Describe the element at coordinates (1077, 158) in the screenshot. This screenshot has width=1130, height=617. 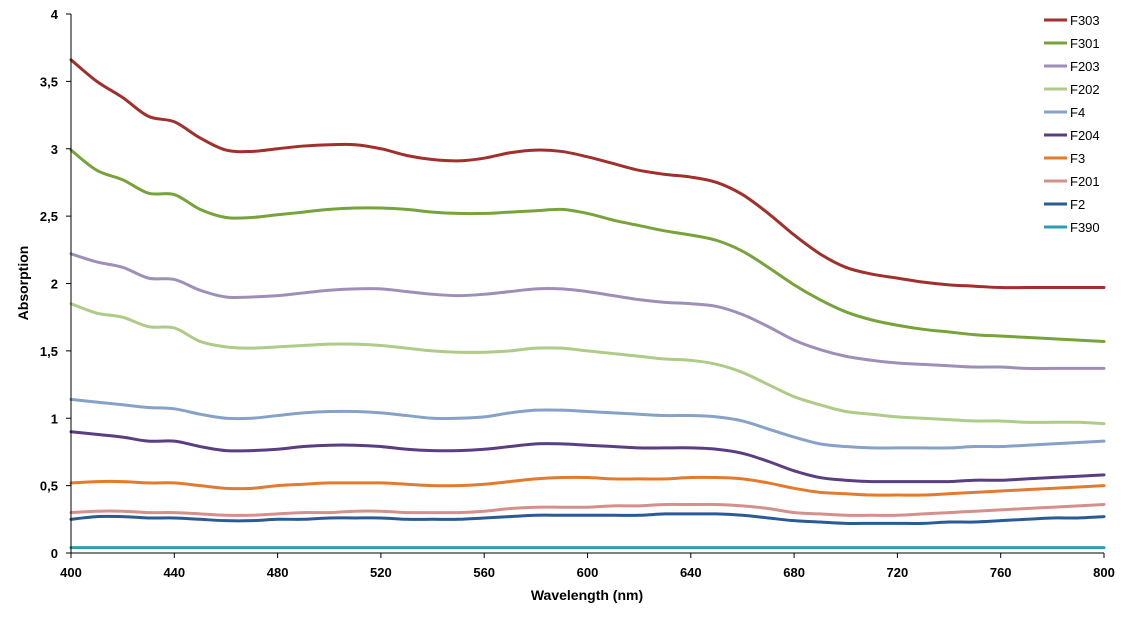
I see `legend-label: F3` at that location.